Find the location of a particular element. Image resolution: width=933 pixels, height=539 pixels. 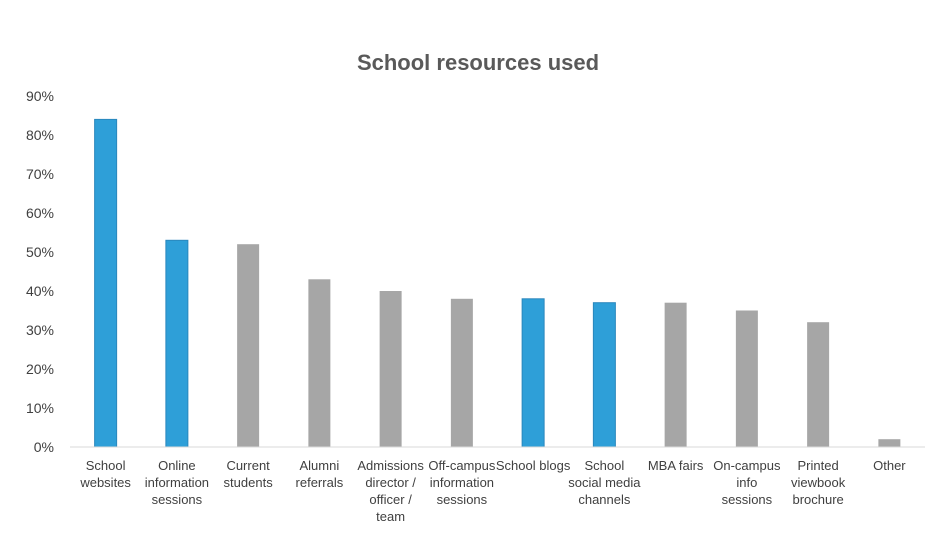

y-tick-label: 20% is located at coordinates (40, 369).